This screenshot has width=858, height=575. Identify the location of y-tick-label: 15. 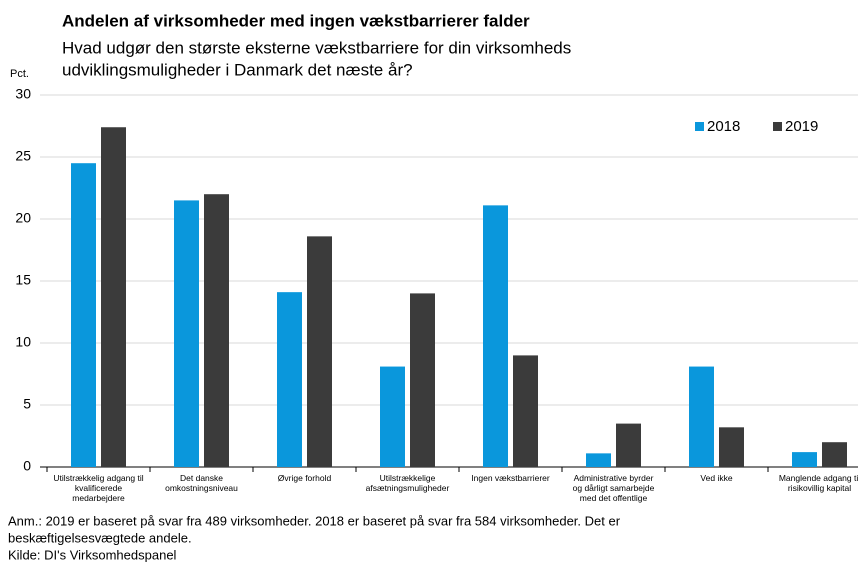
(23, 280).